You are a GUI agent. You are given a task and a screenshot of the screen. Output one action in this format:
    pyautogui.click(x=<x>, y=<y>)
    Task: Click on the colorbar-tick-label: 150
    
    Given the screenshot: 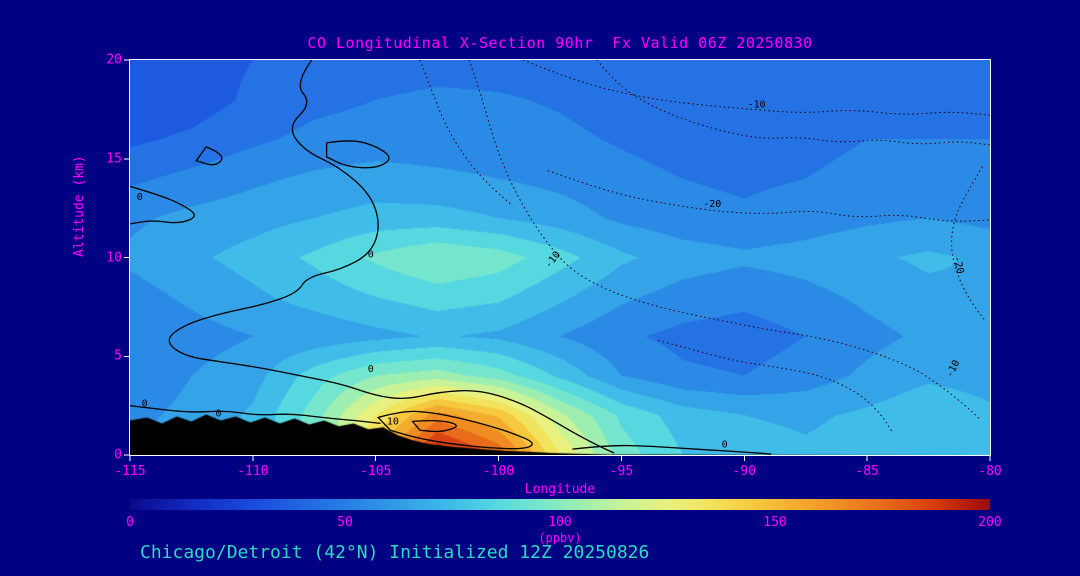 What is the action you would take?
    pyautogui.click(x=775, y=522)
    